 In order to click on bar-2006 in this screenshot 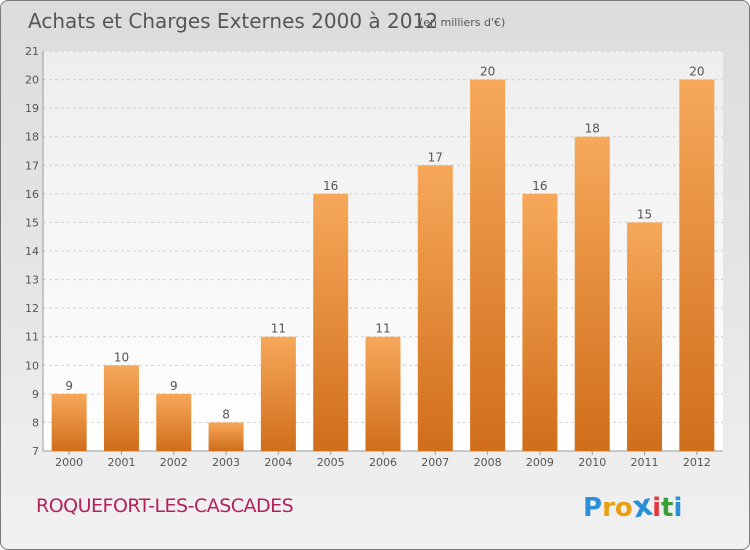, I will do `click(383, 393)`.